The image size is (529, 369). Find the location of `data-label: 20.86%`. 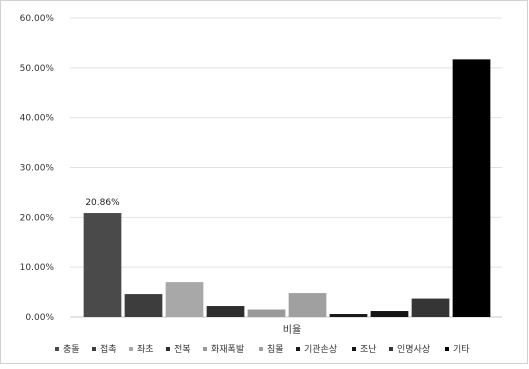

data-label: 20.86% is located at coordinates (102, 203).